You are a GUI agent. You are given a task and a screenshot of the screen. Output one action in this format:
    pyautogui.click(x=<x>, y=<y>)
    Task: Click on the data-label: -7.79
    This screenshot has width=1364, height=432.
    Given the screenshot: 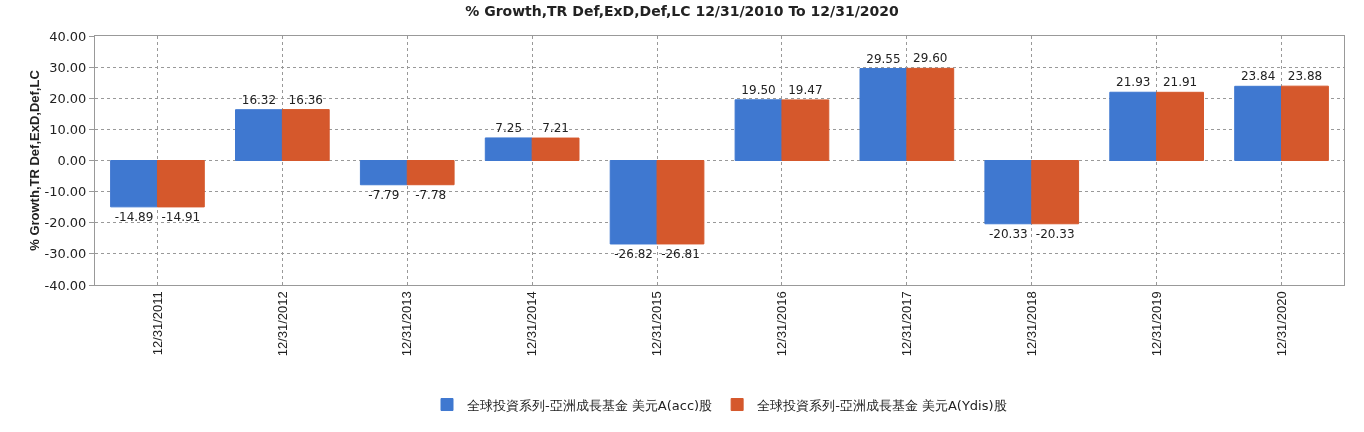 What is the action you would take?
    pyautogui.click(x=384, y=194)
    